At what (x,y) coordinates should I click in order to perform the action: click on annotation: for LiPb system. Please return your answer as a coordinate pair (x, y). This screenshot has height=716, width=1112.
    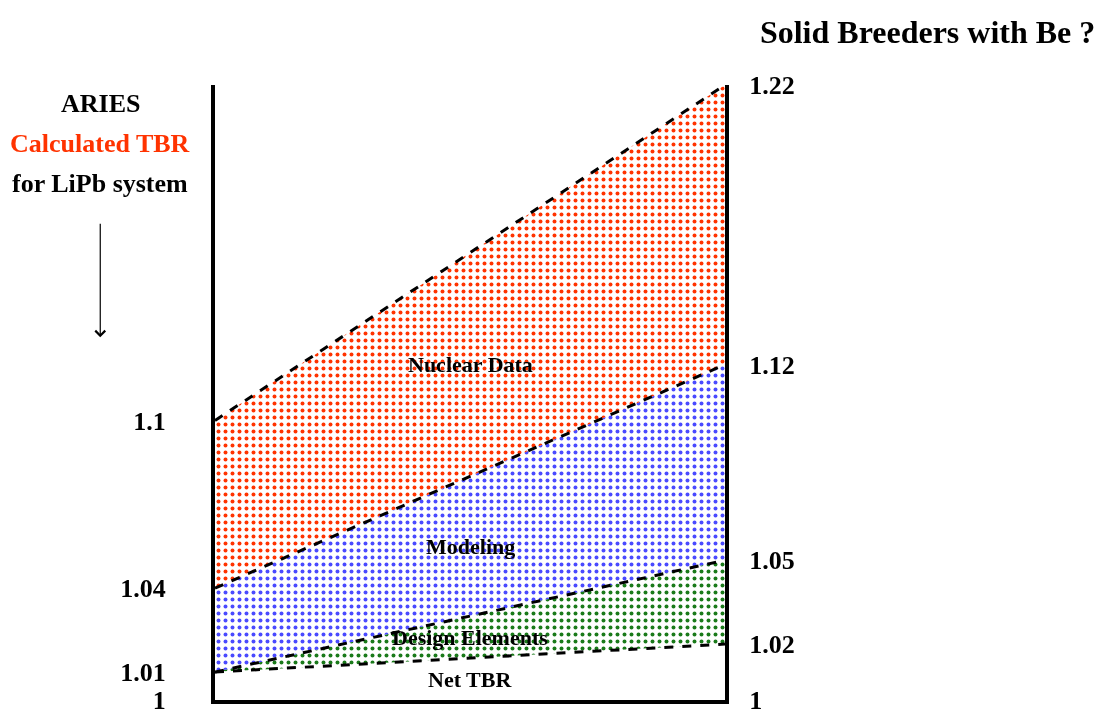
    Looking at the image, I should click on (100, 183).